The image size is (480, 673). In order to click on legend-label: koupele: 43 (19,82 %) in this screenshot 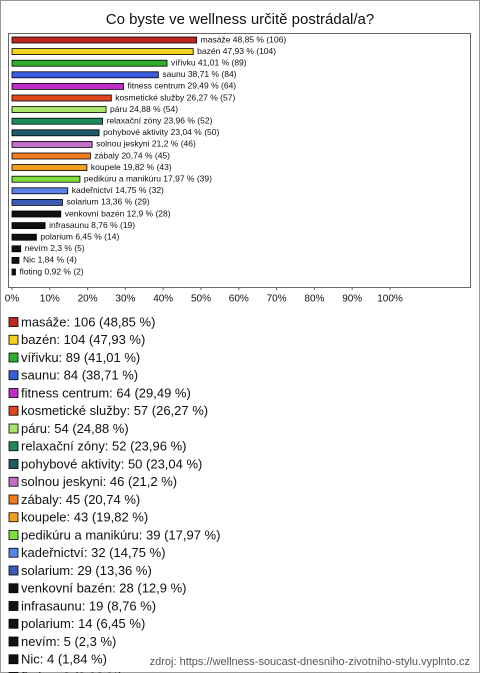, I will do `click(84, 517)`.